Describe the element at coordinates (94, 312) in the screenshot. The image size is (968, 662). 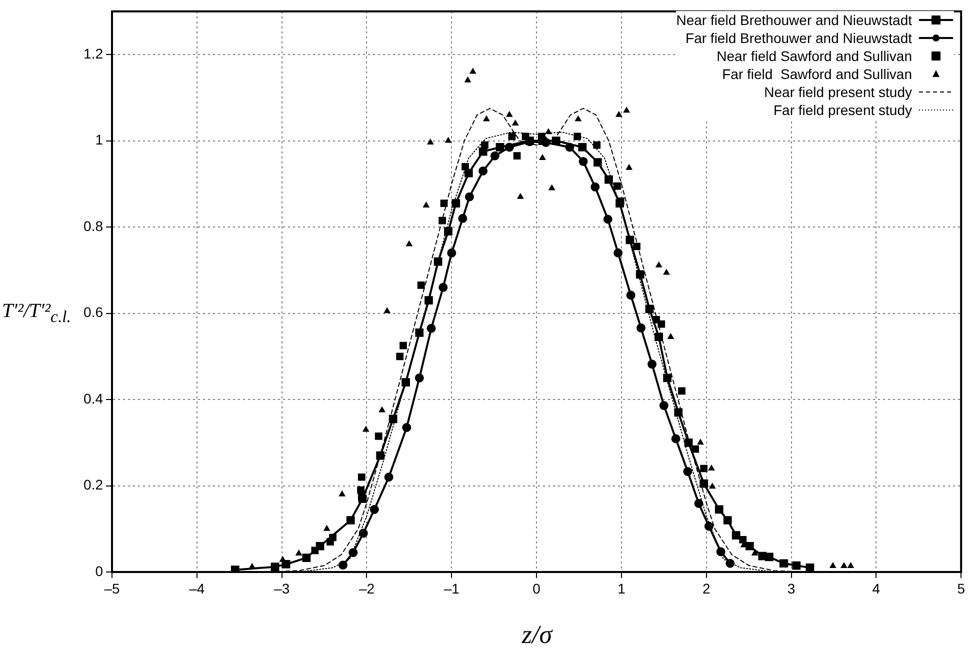
I see `y-tick-label: 0.6` at that location.